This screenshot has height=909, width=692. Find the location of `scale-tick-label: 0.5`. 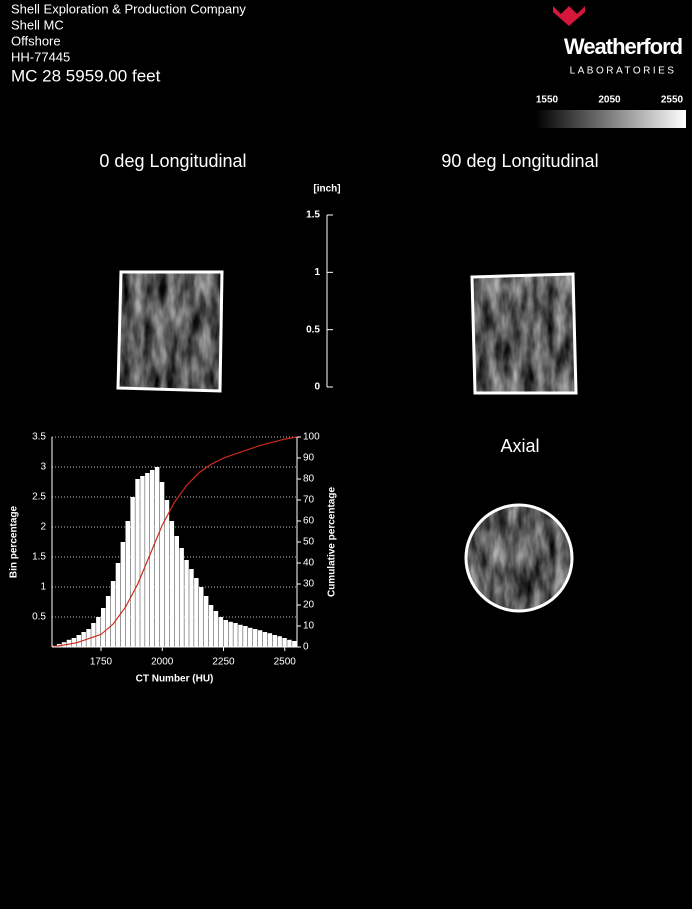

scale-tick-label: 0.5 is located at coordinates (313, 329).